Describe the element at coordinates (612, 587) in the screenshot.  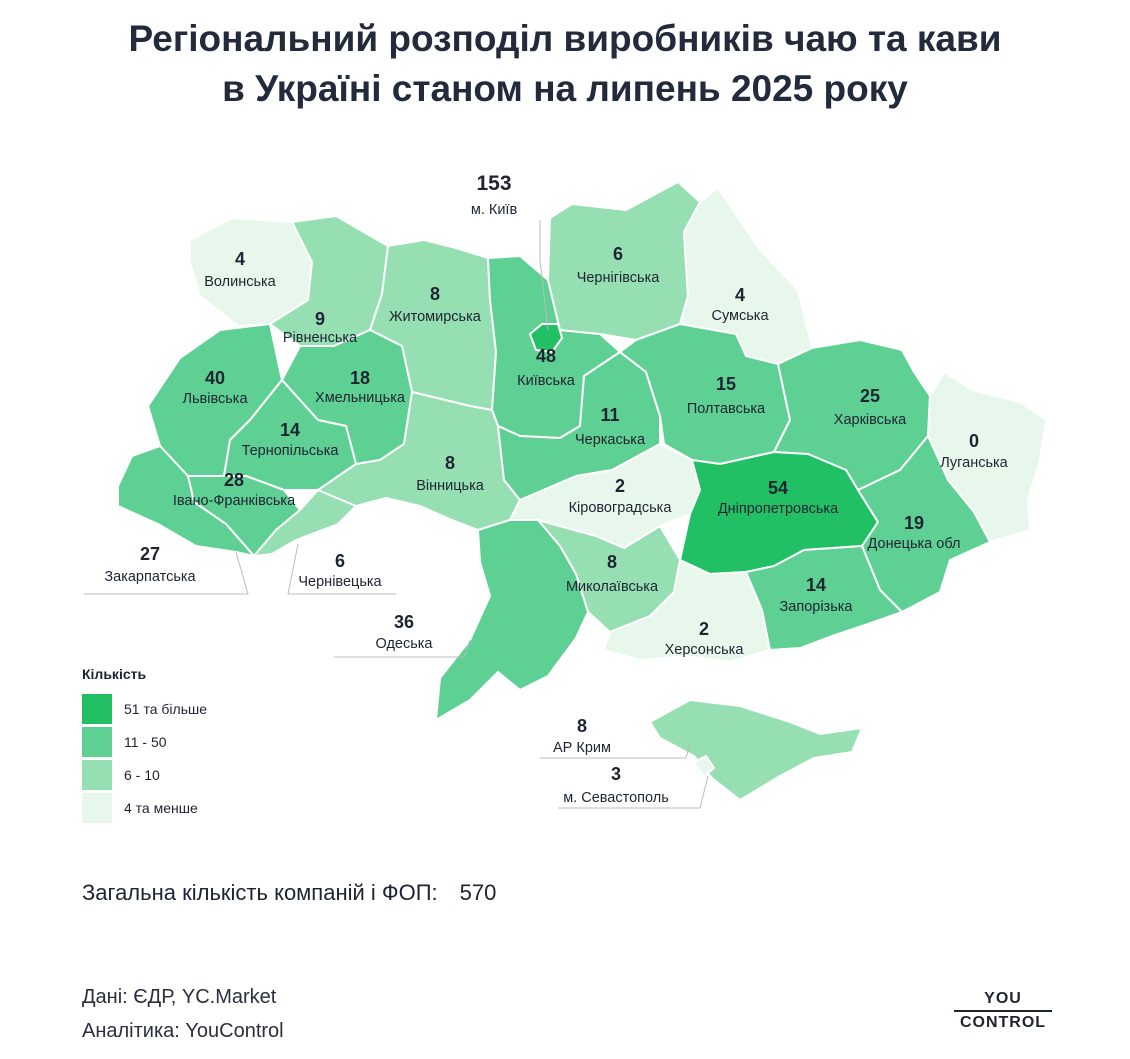
I see `region-name-mykolaiv: Миколаївська` at that location.